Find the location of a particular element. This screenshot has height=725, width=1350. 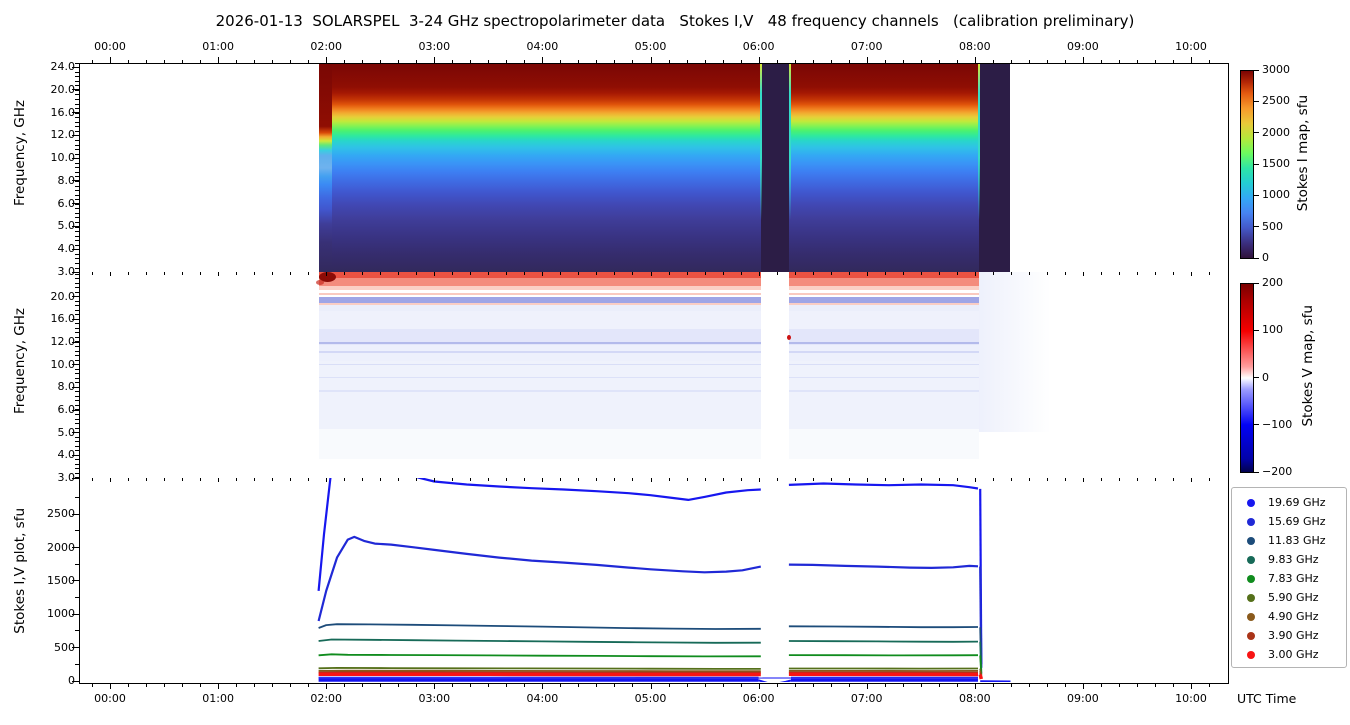

panel2-y-tick-label: 16.0 is located at coordinates (63, 319).